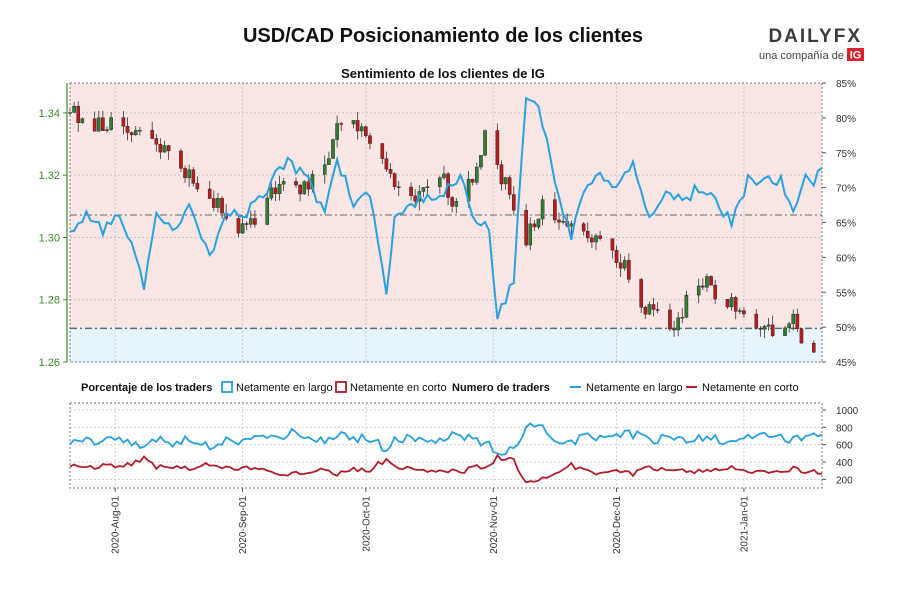 The image size is (900, 600). Describe the element at coordinates (617, 525) in the screenshot. I see `date-tick-label: 2020-Dec-01` at that location.